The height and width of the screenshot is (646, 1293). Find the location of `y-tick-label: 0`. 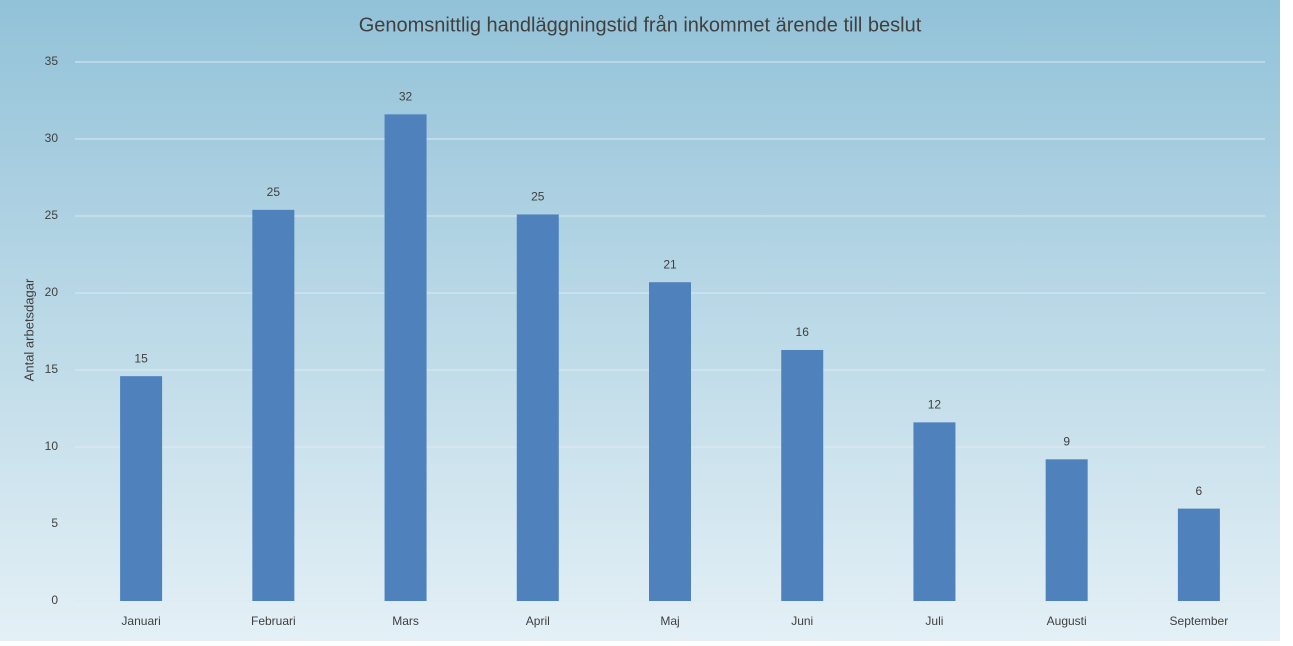

y-tick-label: 0 is located at coordinates (54, 600).